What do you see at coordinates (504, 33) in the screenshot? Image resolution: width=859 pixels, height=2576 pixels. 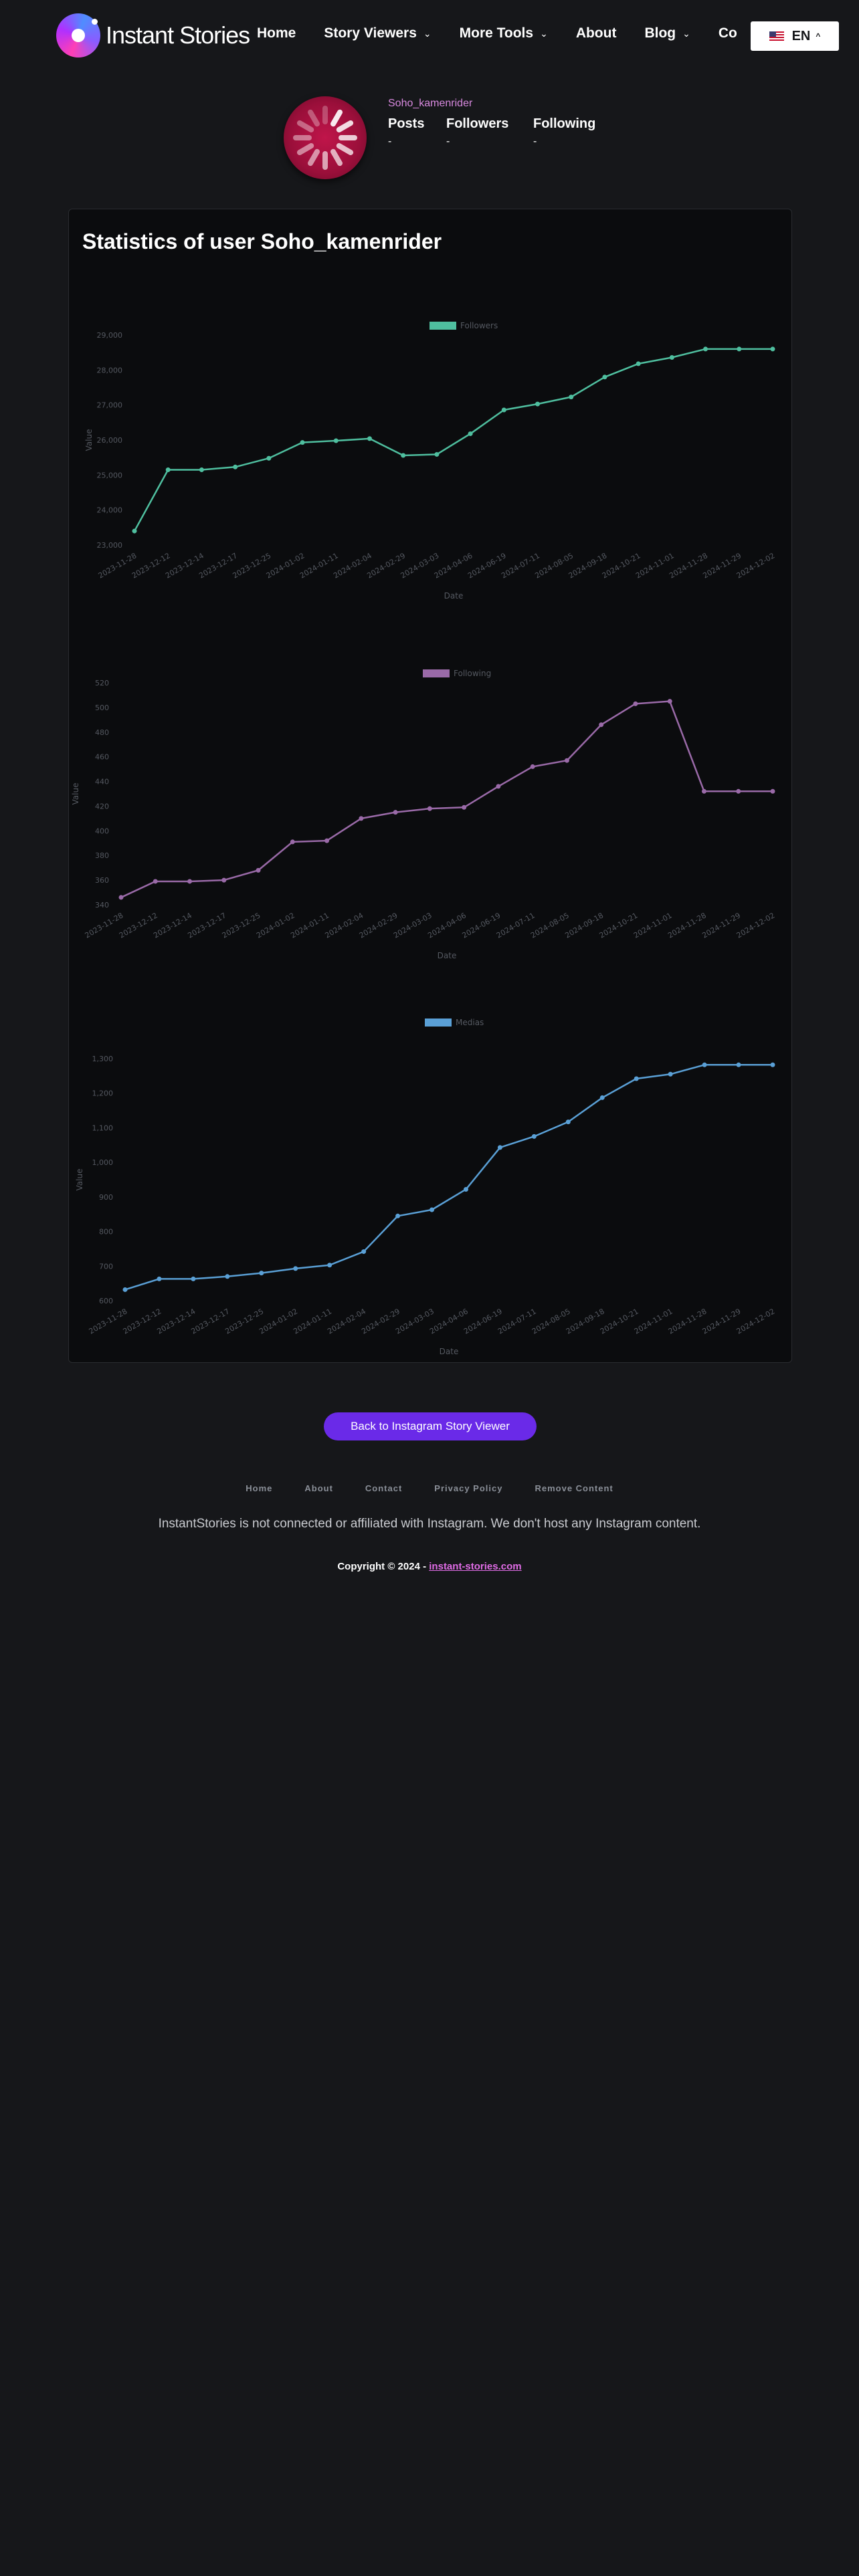 I see `nav-more-tools: More Tools ⌄` at bounding box center [504, 33].